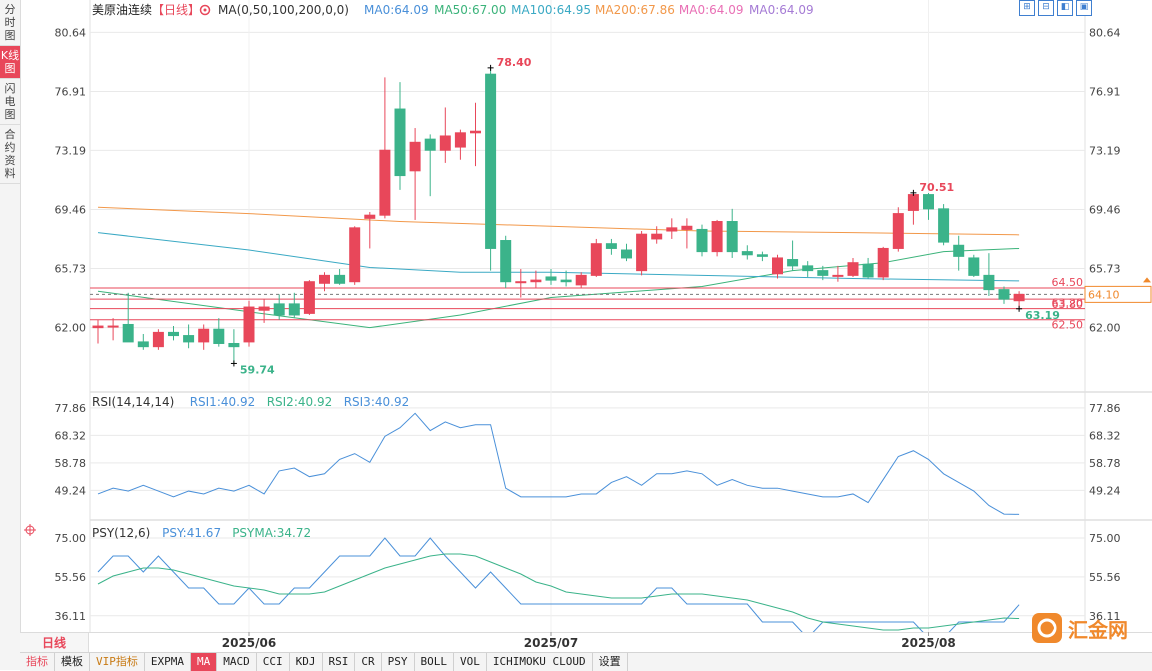 This screenshot has height=671, width=1152. Describe the element at coordinates (1098, 629) in the screenshot. I see `brand-name: 汇金网` at that location.